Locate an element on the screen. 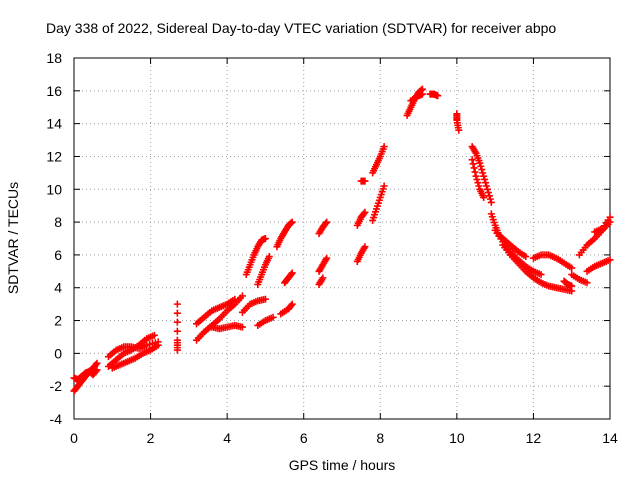  y-tick-label: 10 is located at coordinates (54, 189).